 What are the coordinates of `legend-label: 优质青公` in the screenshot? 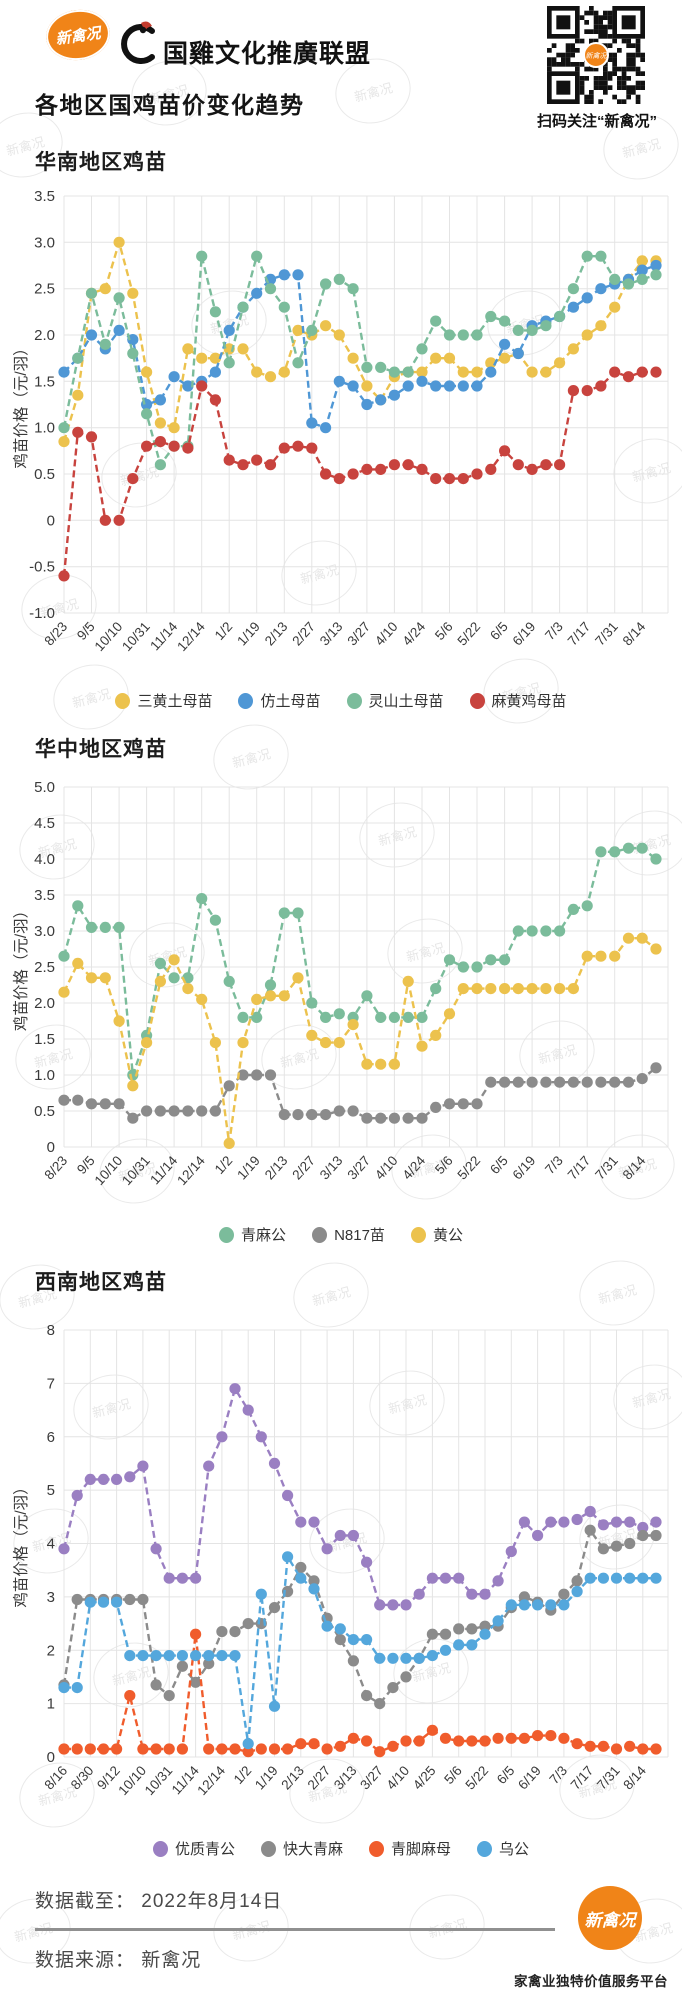 It's located at (204, 1849).